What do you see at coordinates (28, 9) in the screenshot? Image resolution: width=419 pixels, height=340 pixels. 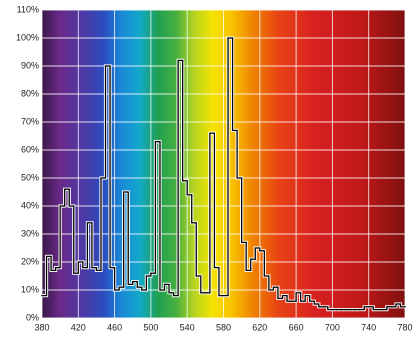 I see `y-tick-label: 110%` at bounding box center [28, 9].